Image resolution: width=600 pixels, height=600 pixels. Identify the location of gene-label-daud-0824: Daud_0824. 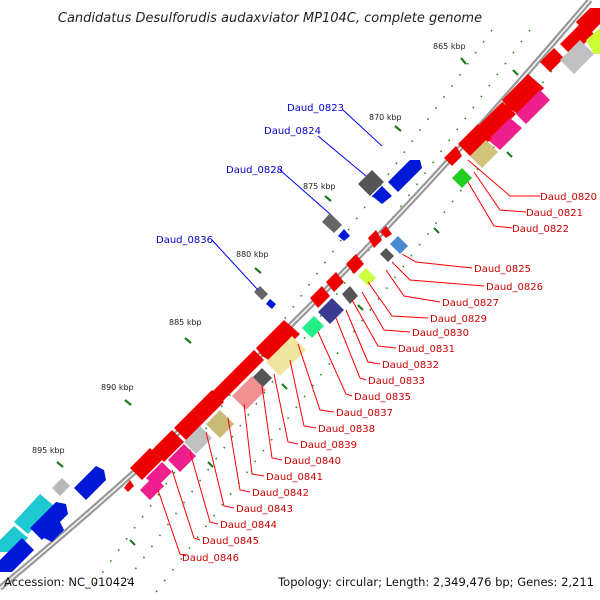
(292, 131).